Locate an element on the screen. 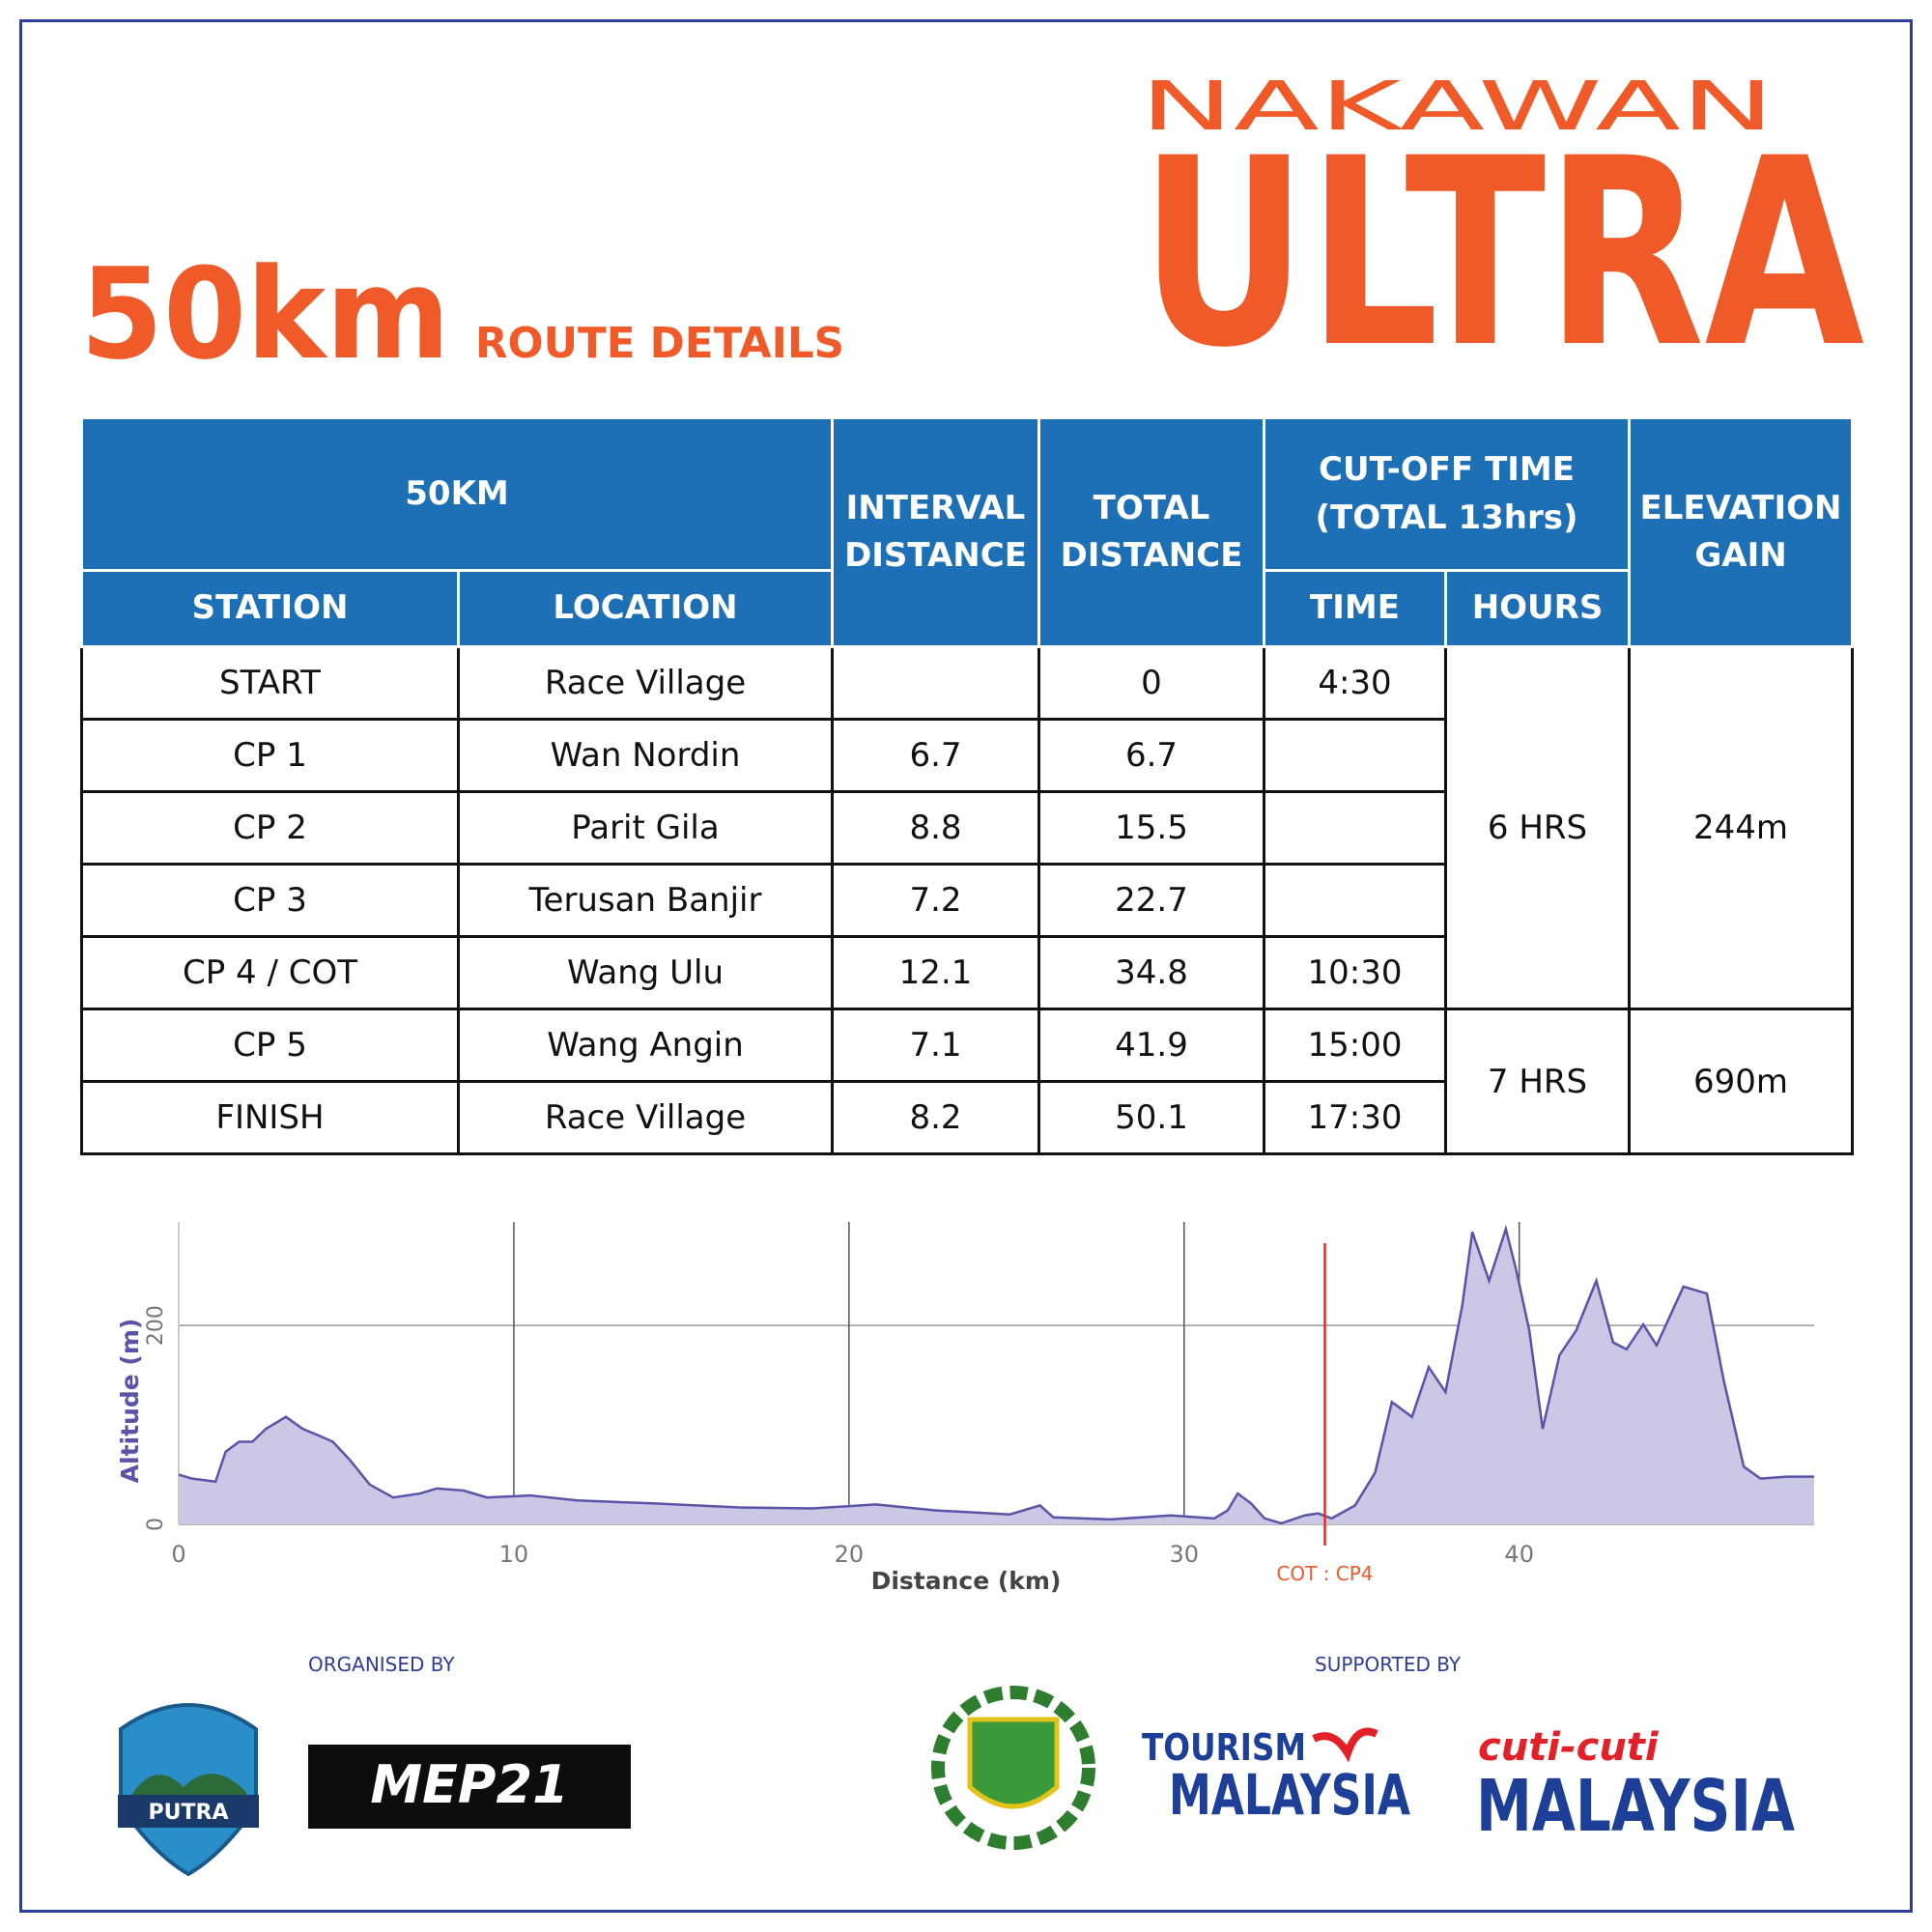  table-row: CP 1 Wan Nordin 6.7 6.7 is located at coordinates (966, 755).